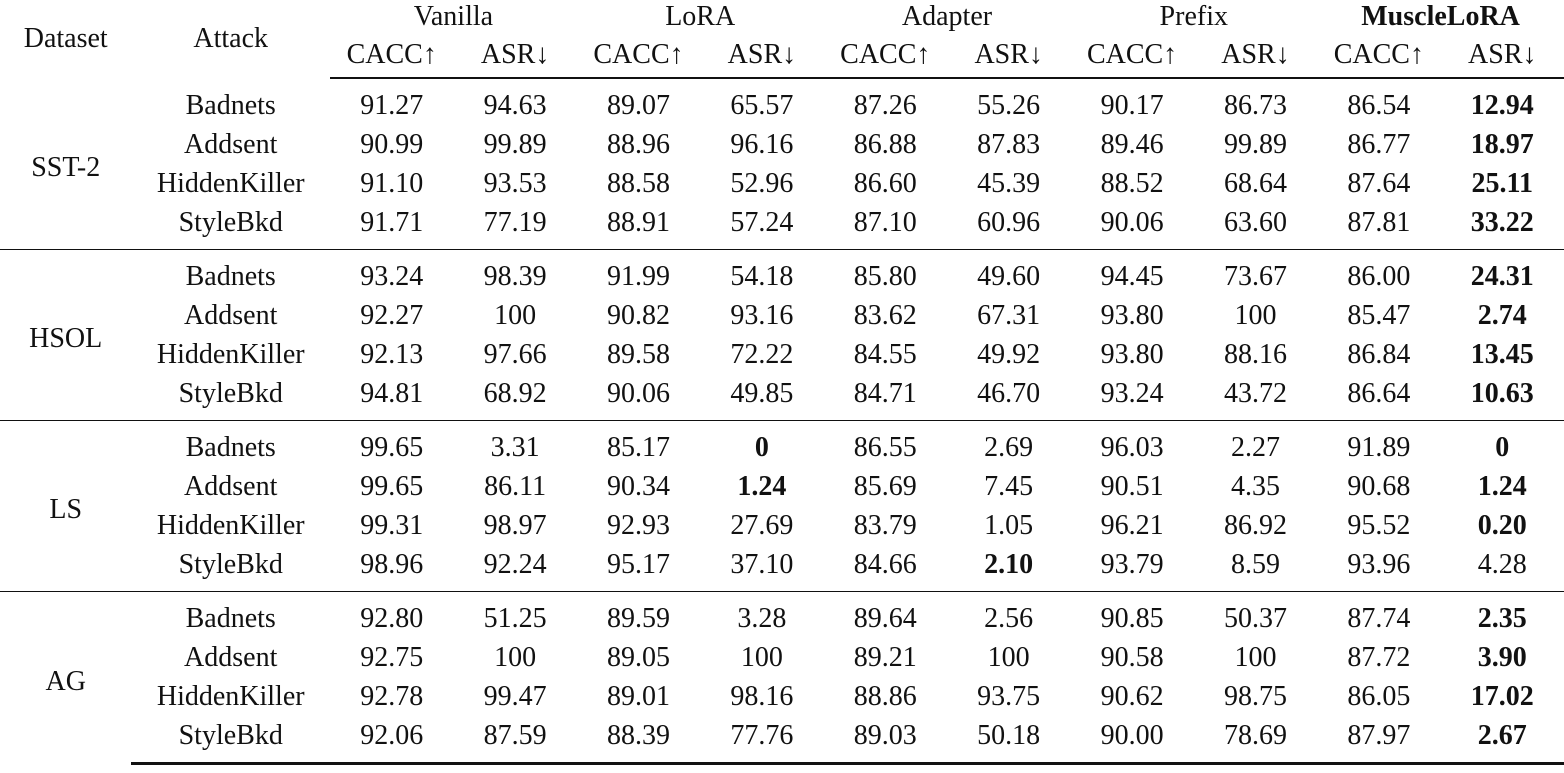 The width and height of the screenshot is (1564, 773). I want to click on cacc-value: 93.79, so click(1132, 564).